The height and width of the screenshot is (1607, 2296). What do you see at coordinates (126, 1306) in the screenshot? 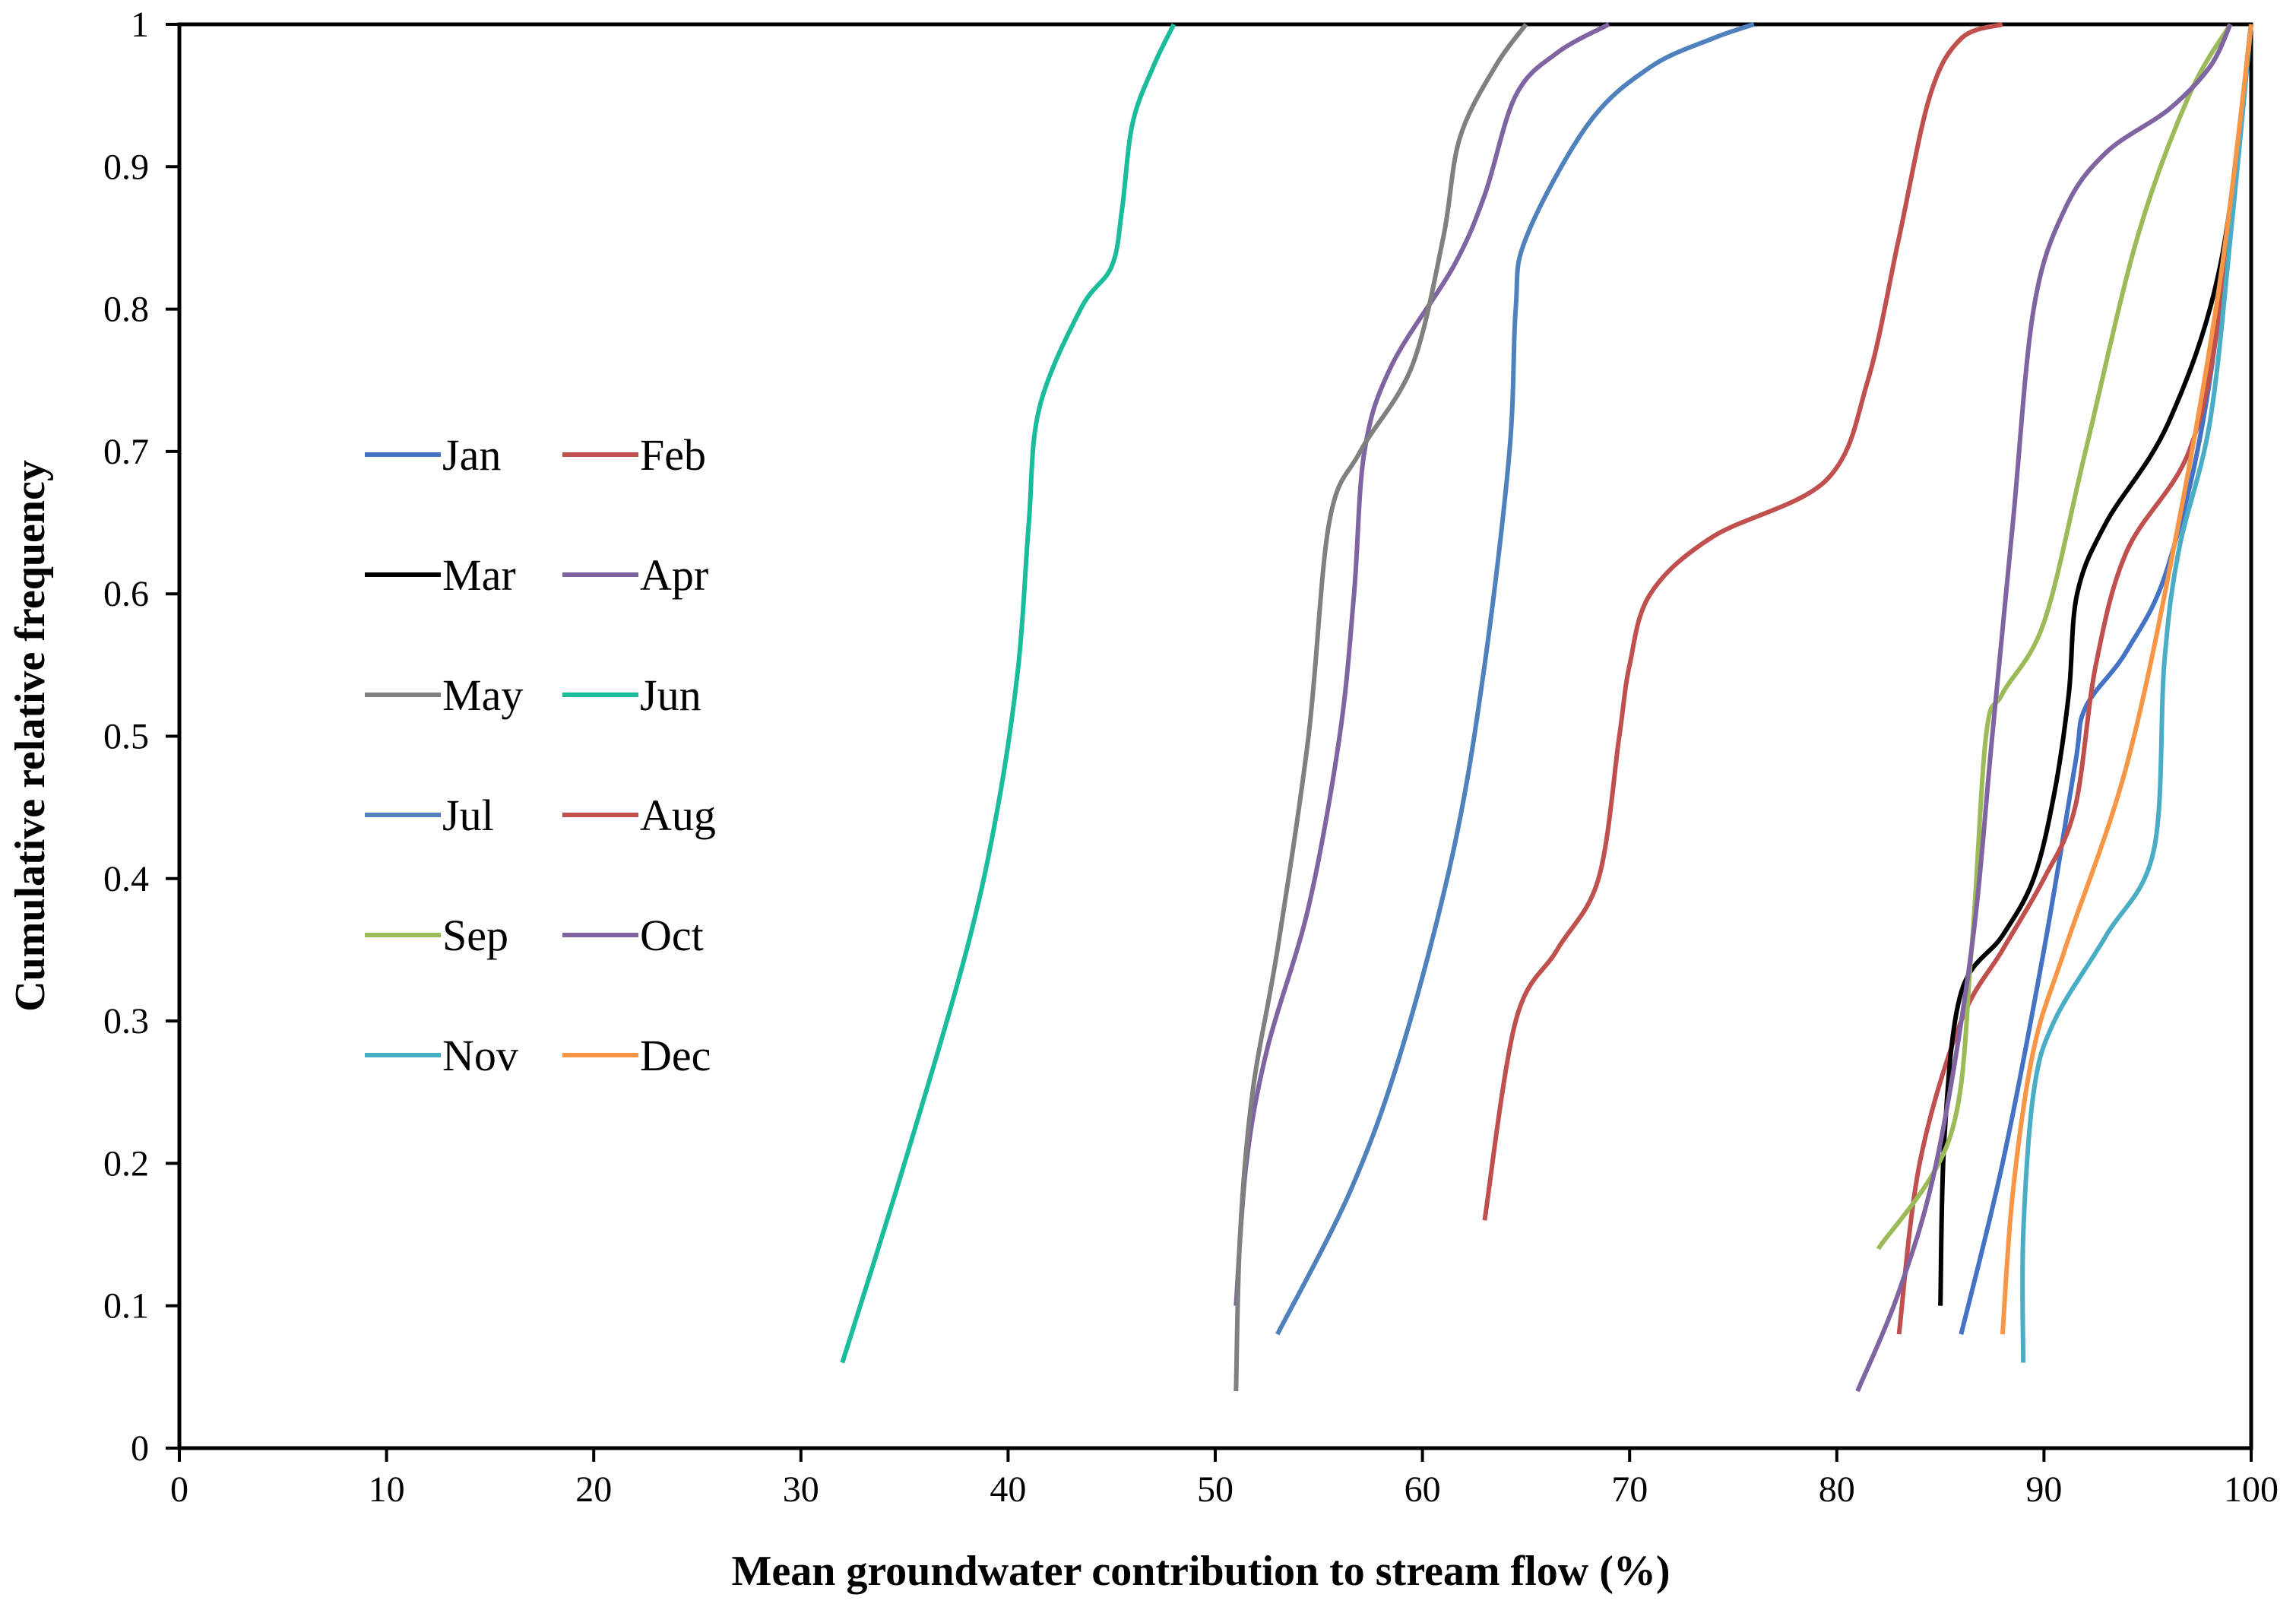
I see `y-tick-label: 0.1` at bounding box center [126, 1306].